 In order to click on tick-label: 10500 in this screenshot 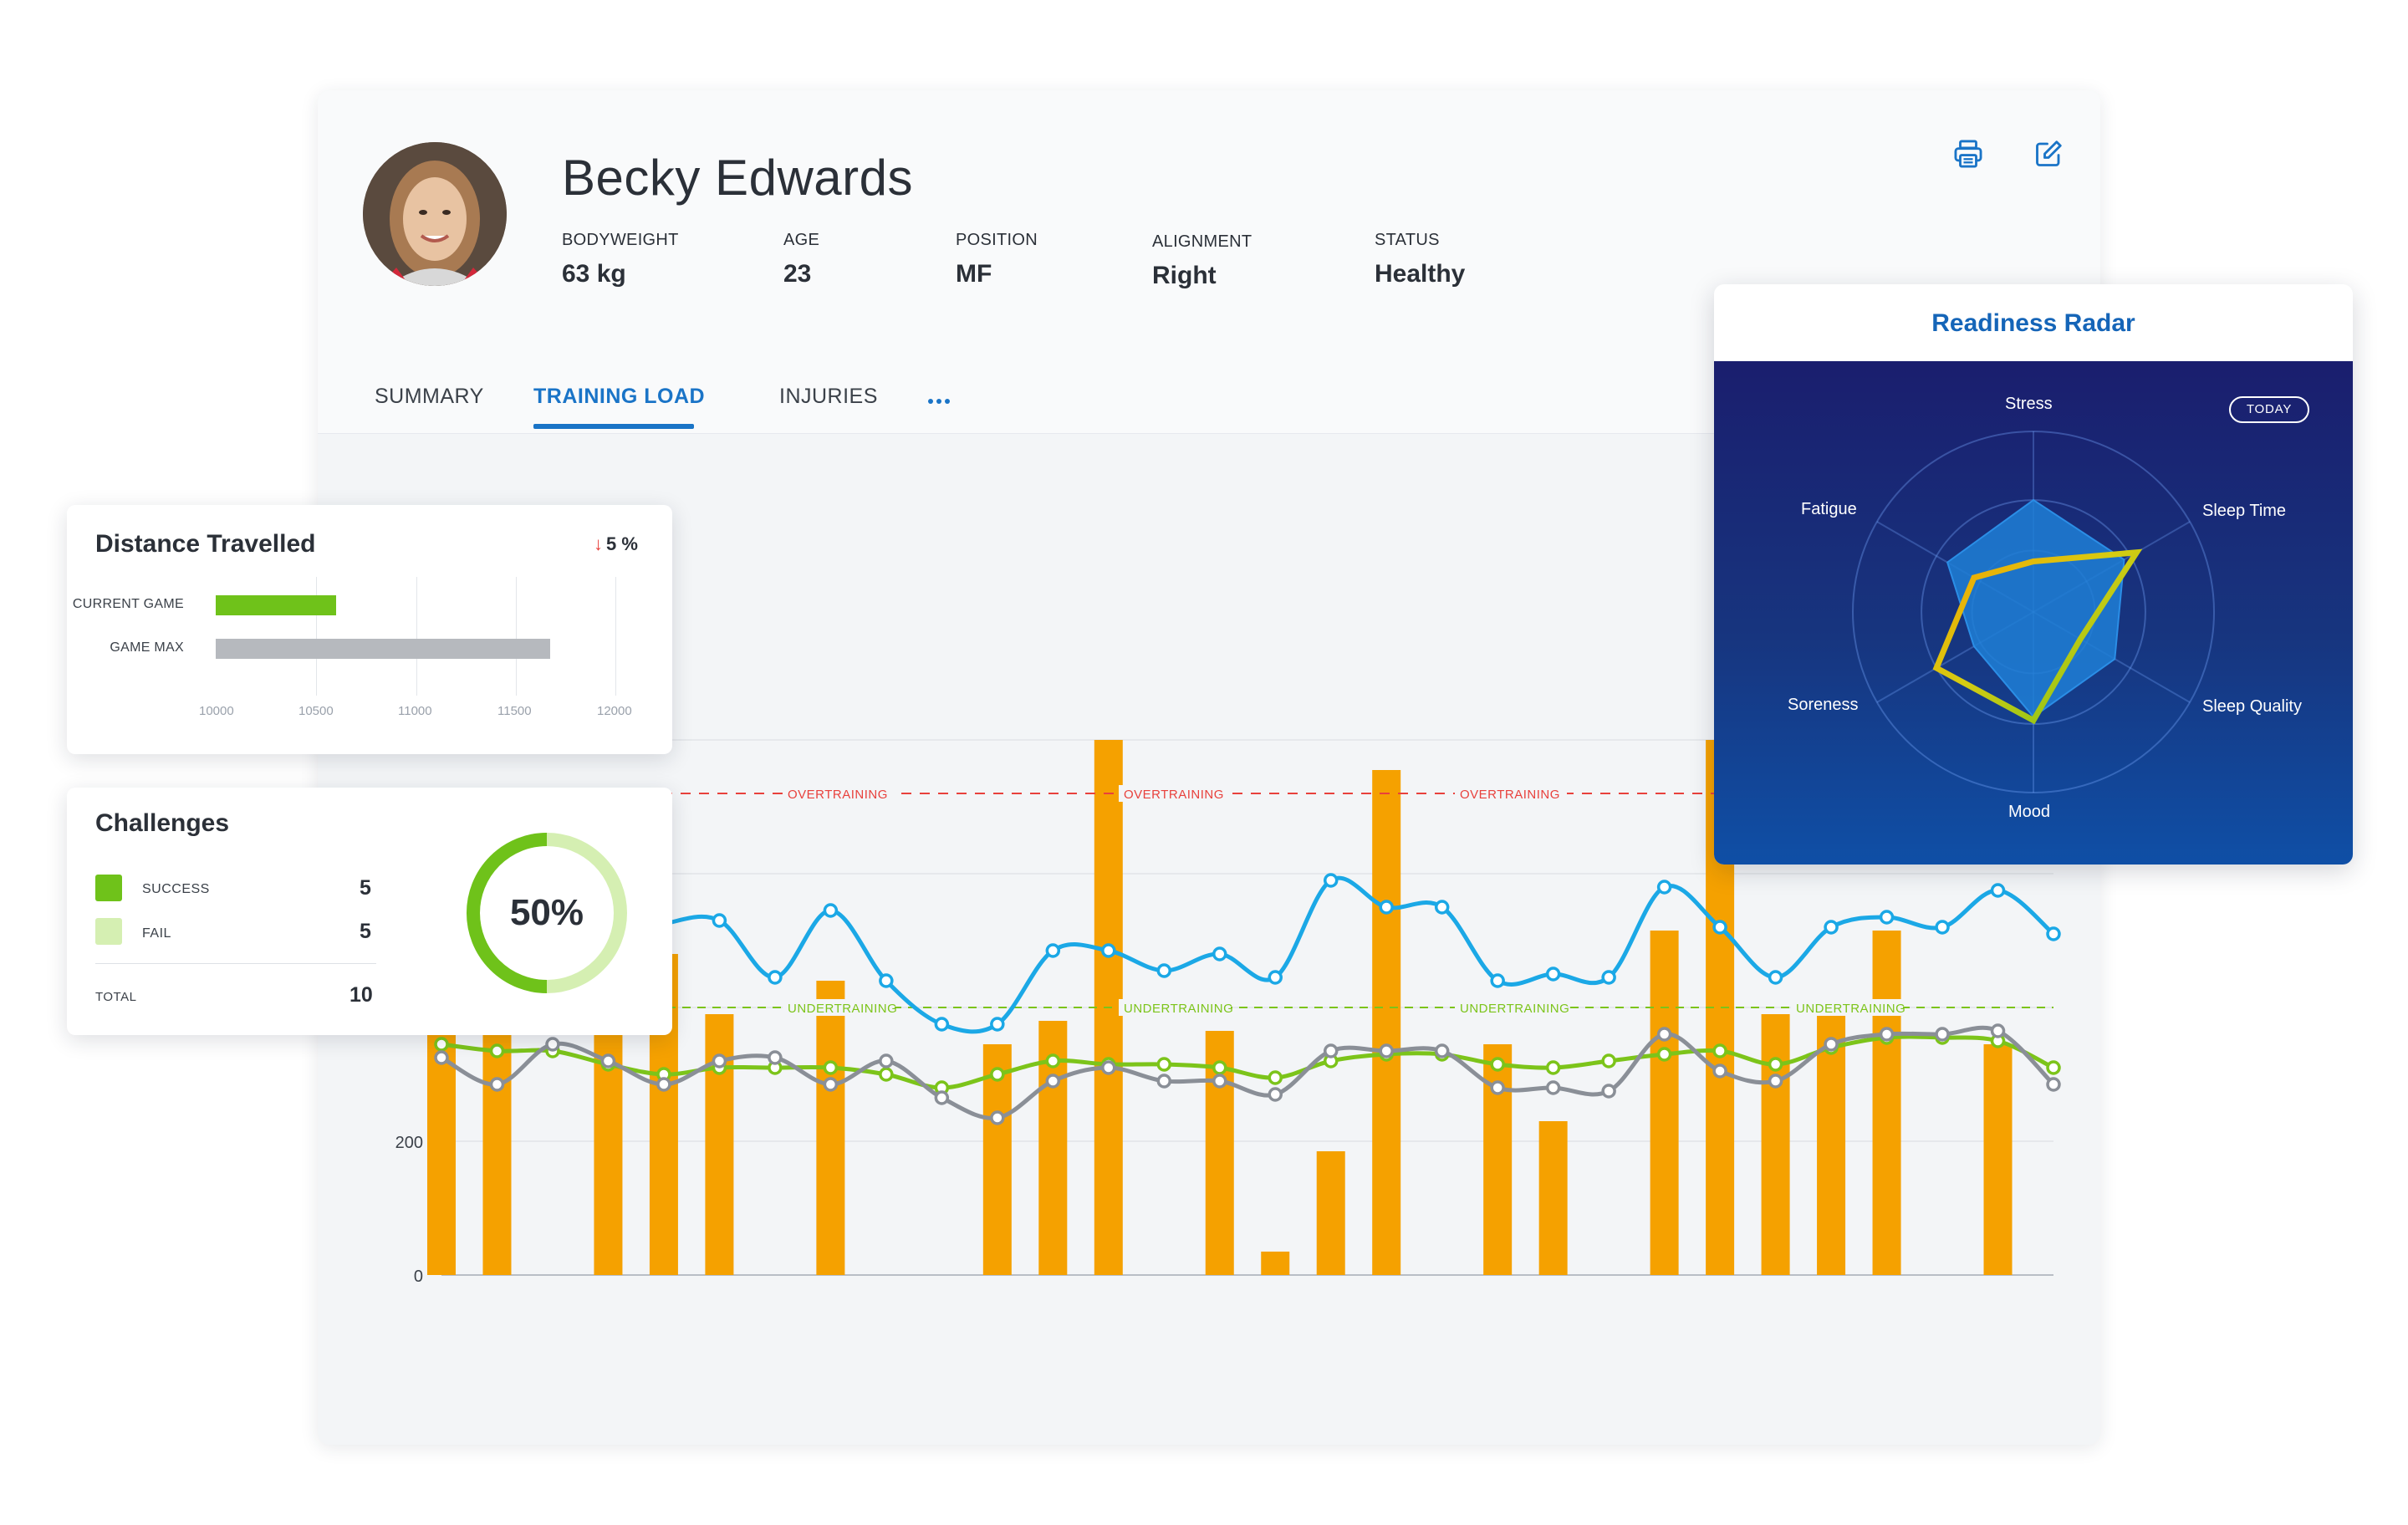, I will do `click(316, 711)`.